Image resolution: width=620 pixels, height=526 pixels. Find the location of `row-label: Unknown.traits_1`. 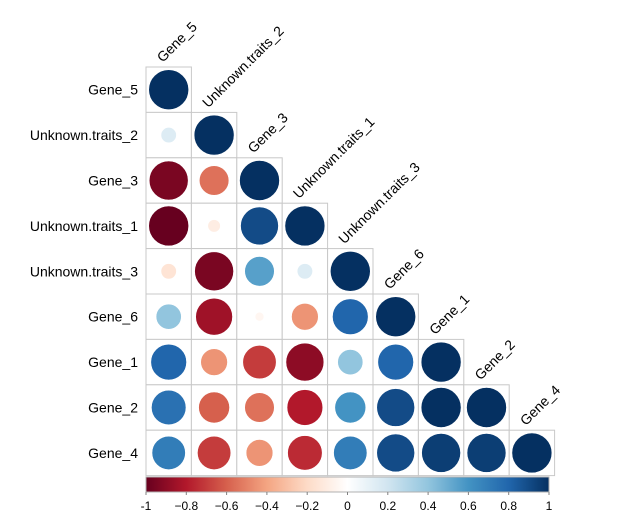

row-label: Unknown.traits_1 is located at coordinates (84, 226).